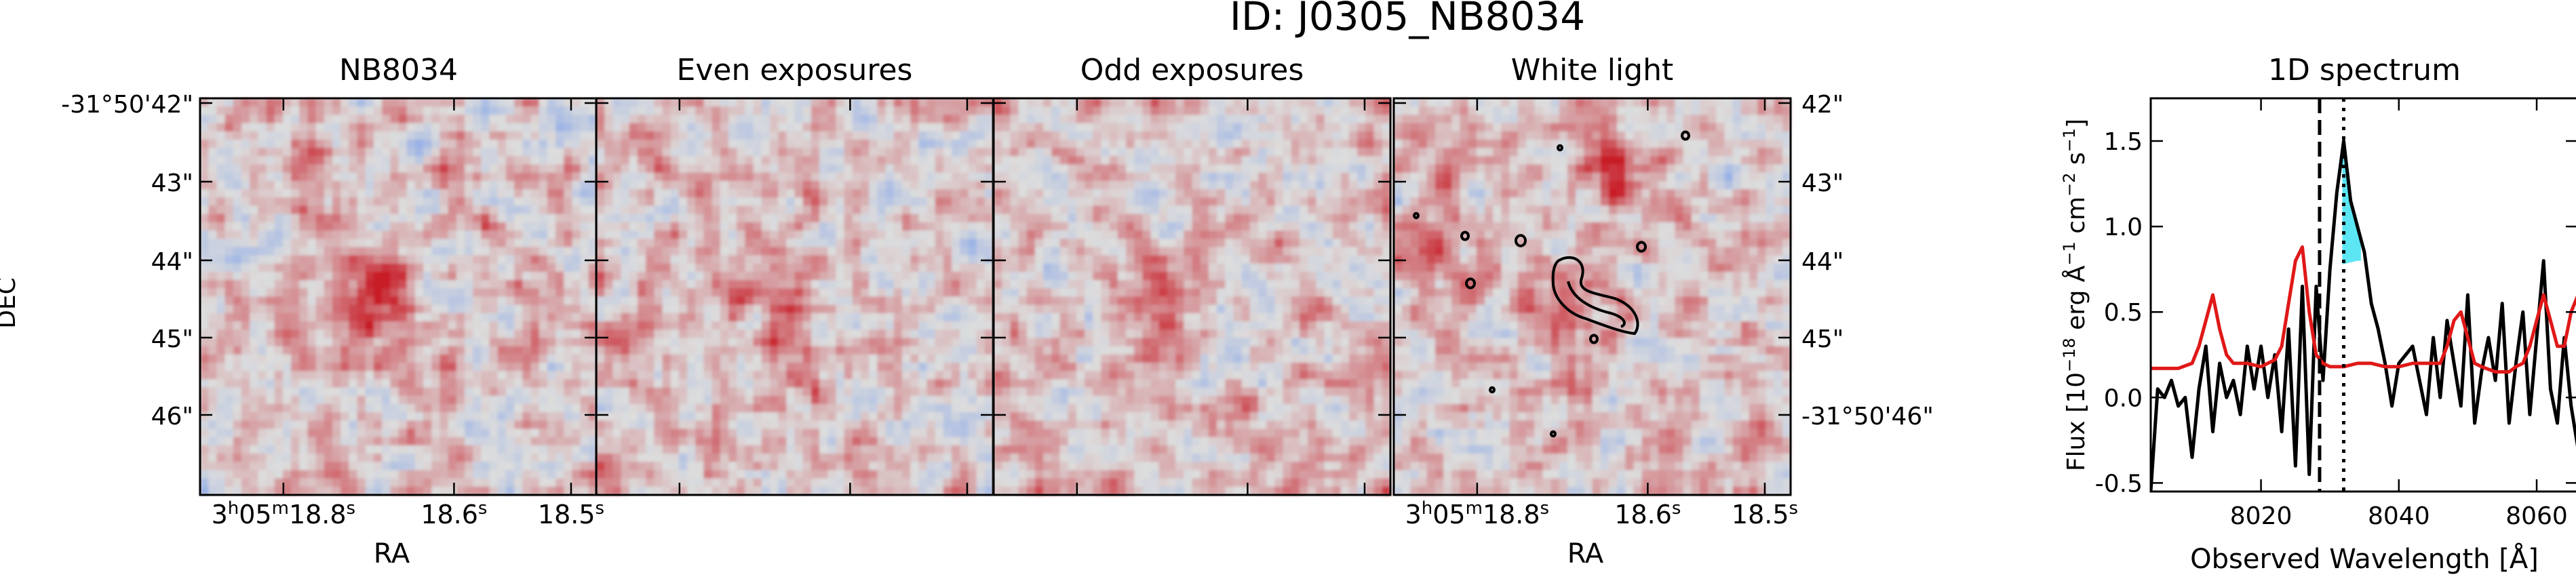  What do you see at coordinates (795, 70) in the screenshot?
I see `panel-title: Even exposures` at bounding box center [795, 70].